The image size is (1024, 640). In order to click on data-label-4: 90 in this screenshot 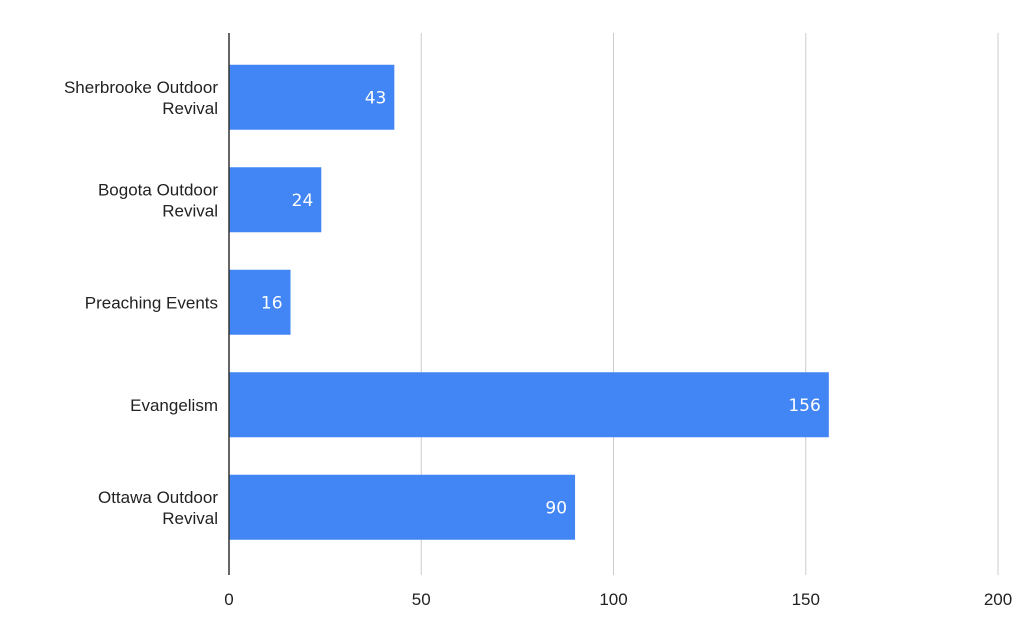, I will do `click(556, 508)`.